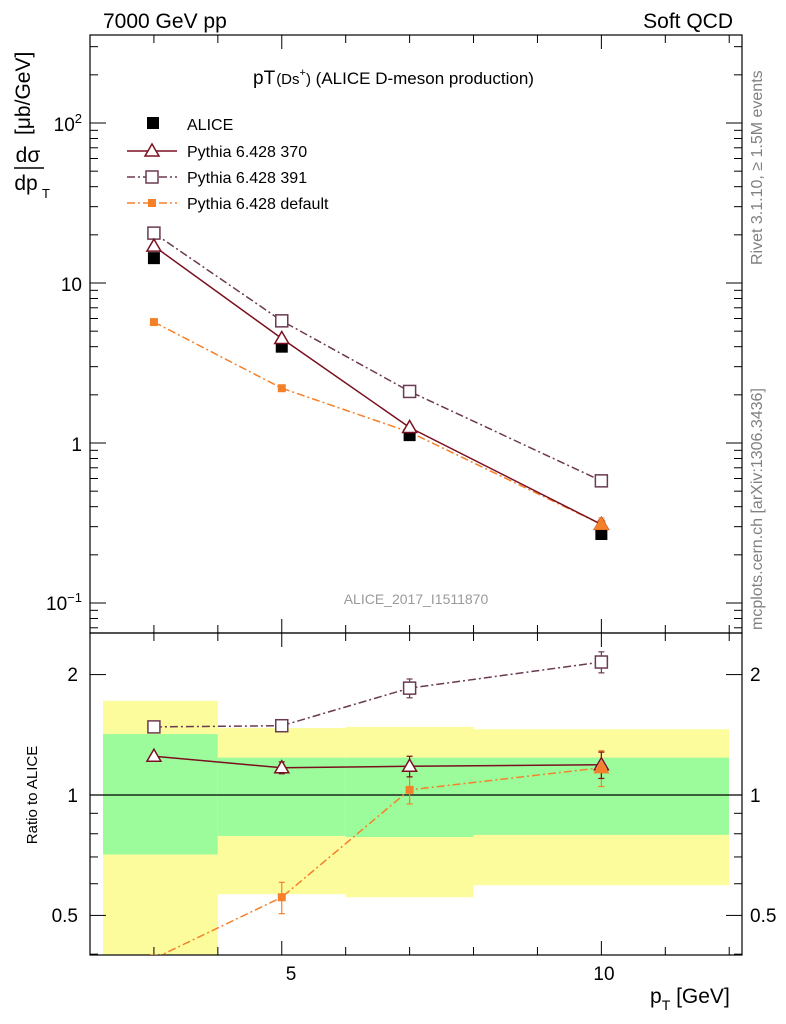  Describe the element at coordinates (165, 21) in the screenshot. I see `header-left-label: 7000 GeV pp` at that location.